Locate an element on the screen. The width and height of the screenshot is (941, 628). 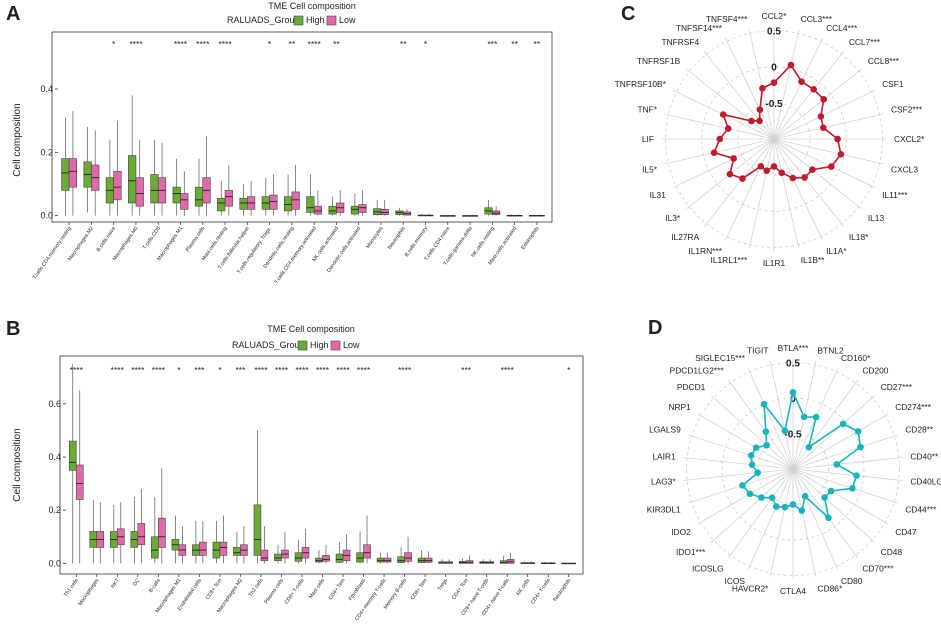
y-tick-label: 0.4 is located at coordinates (54, 457).